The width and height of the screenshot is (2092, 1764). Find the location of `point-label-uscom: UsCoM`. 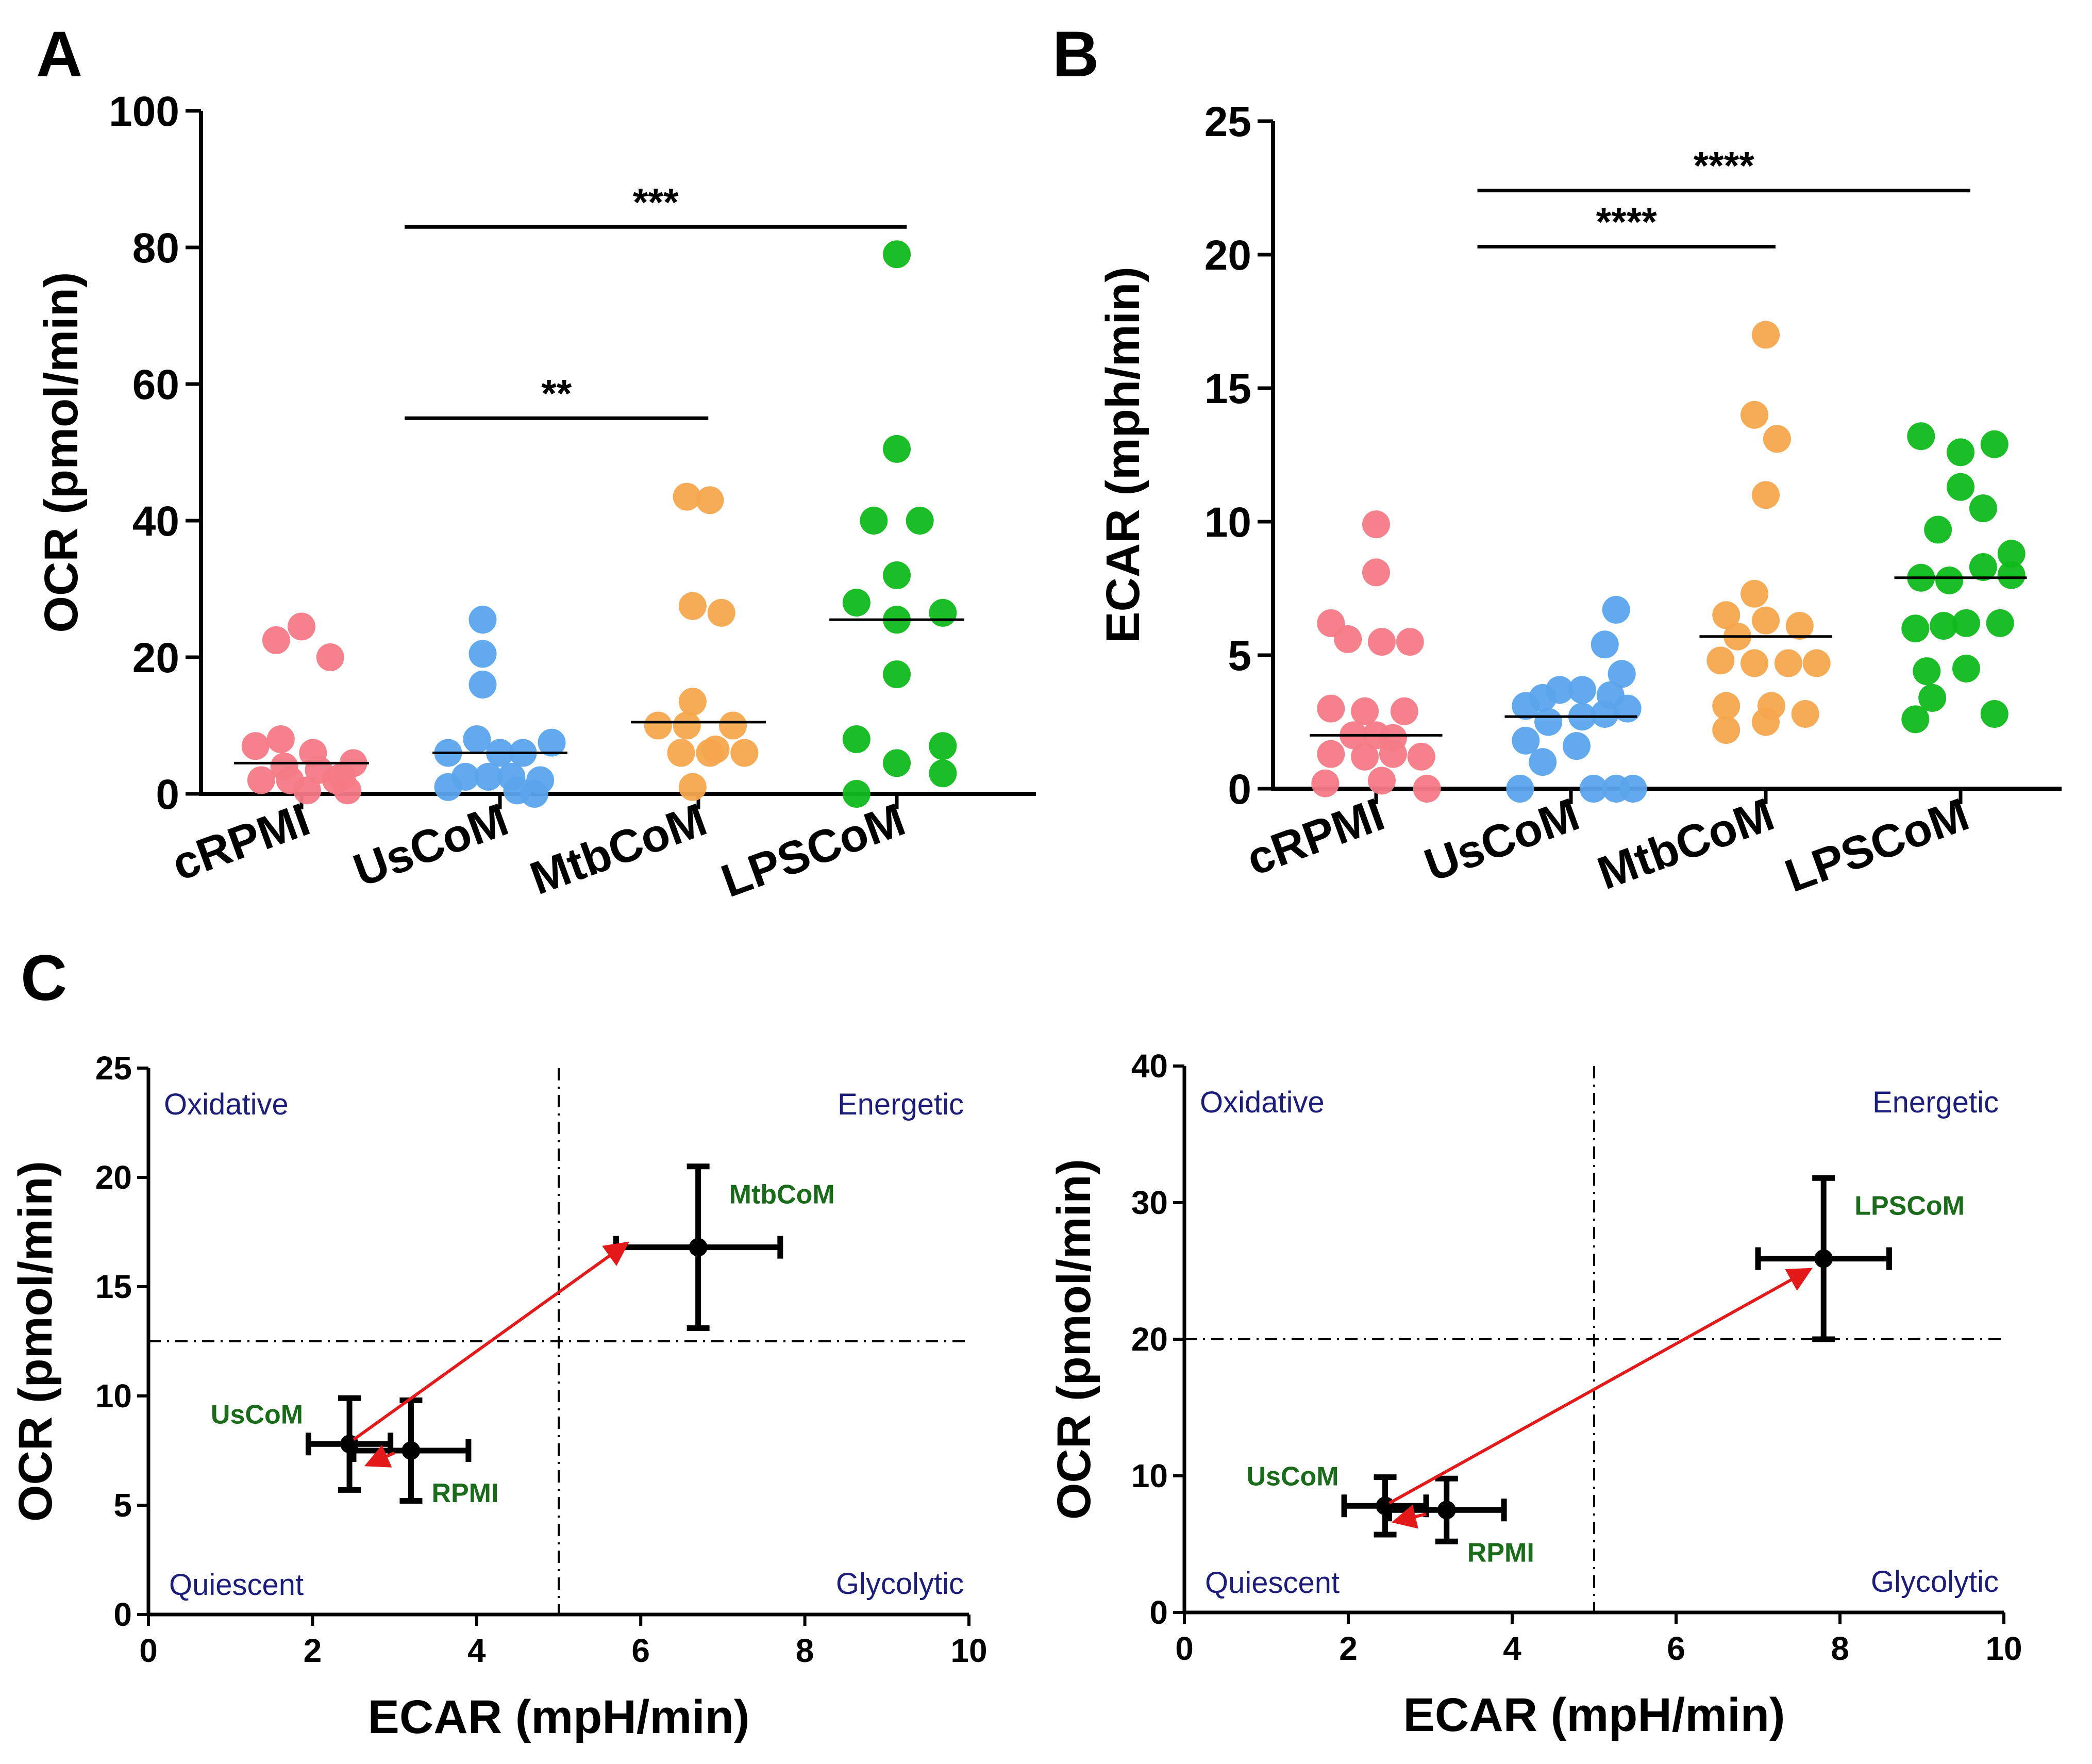

point-label-uscom: UsCoM is located at coordinates (257, 1414).